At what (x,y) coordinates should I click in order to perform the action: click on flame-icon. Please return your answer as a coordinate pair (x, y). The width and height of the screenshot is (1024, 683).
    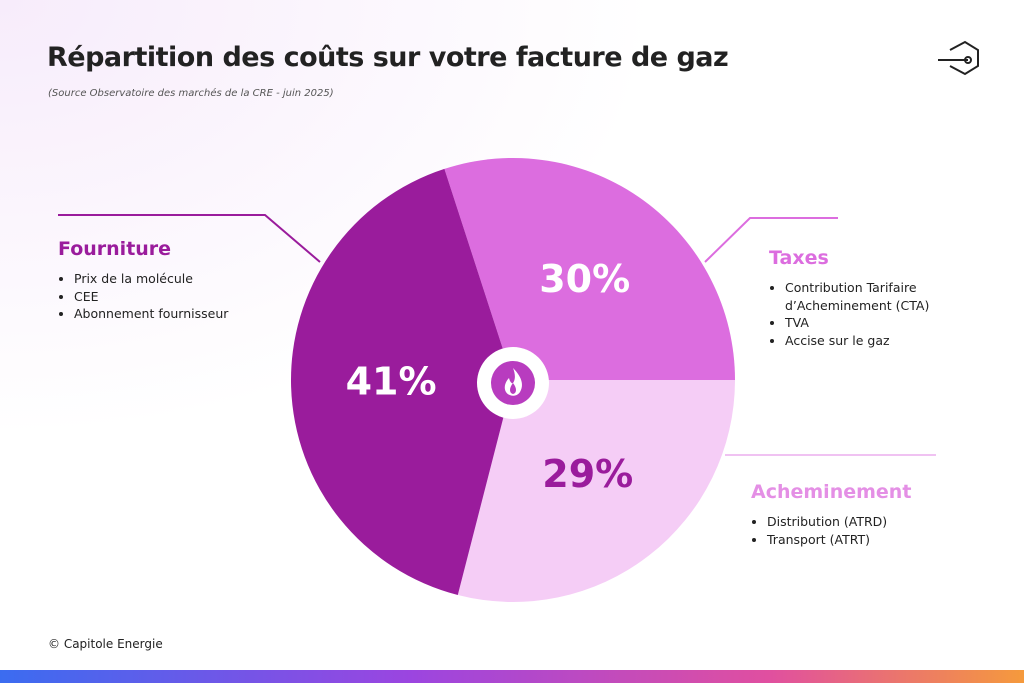
    Looking at the image, I should click on (513, 383).